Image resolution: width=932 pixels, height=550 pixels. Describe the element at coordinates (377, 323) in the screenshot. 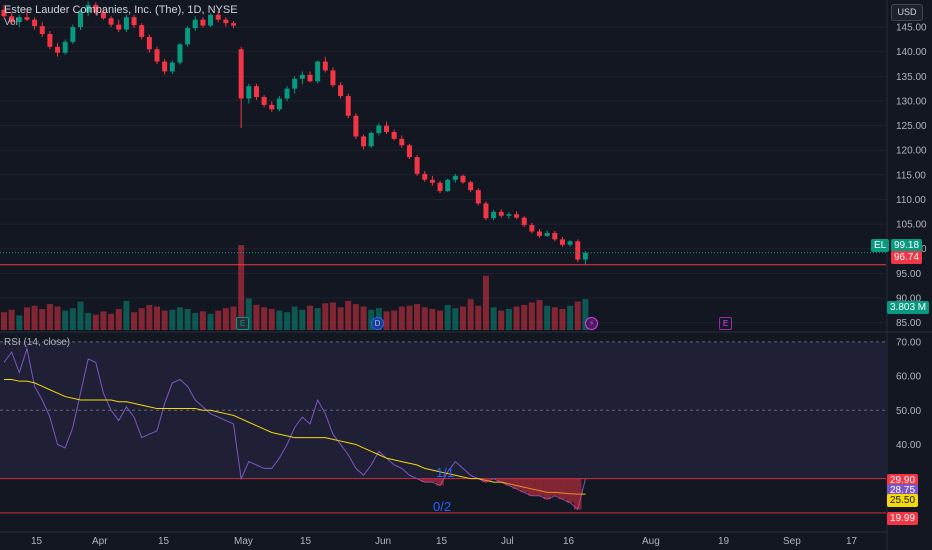

I see `dividend-event-icon: D` at that location.